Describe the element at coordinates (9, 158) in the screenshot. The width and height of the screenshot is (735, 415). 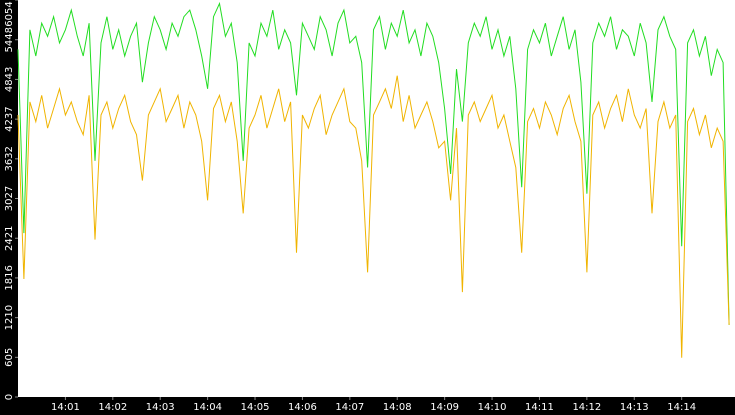
I see `y-tick-label: 3632` at that location.